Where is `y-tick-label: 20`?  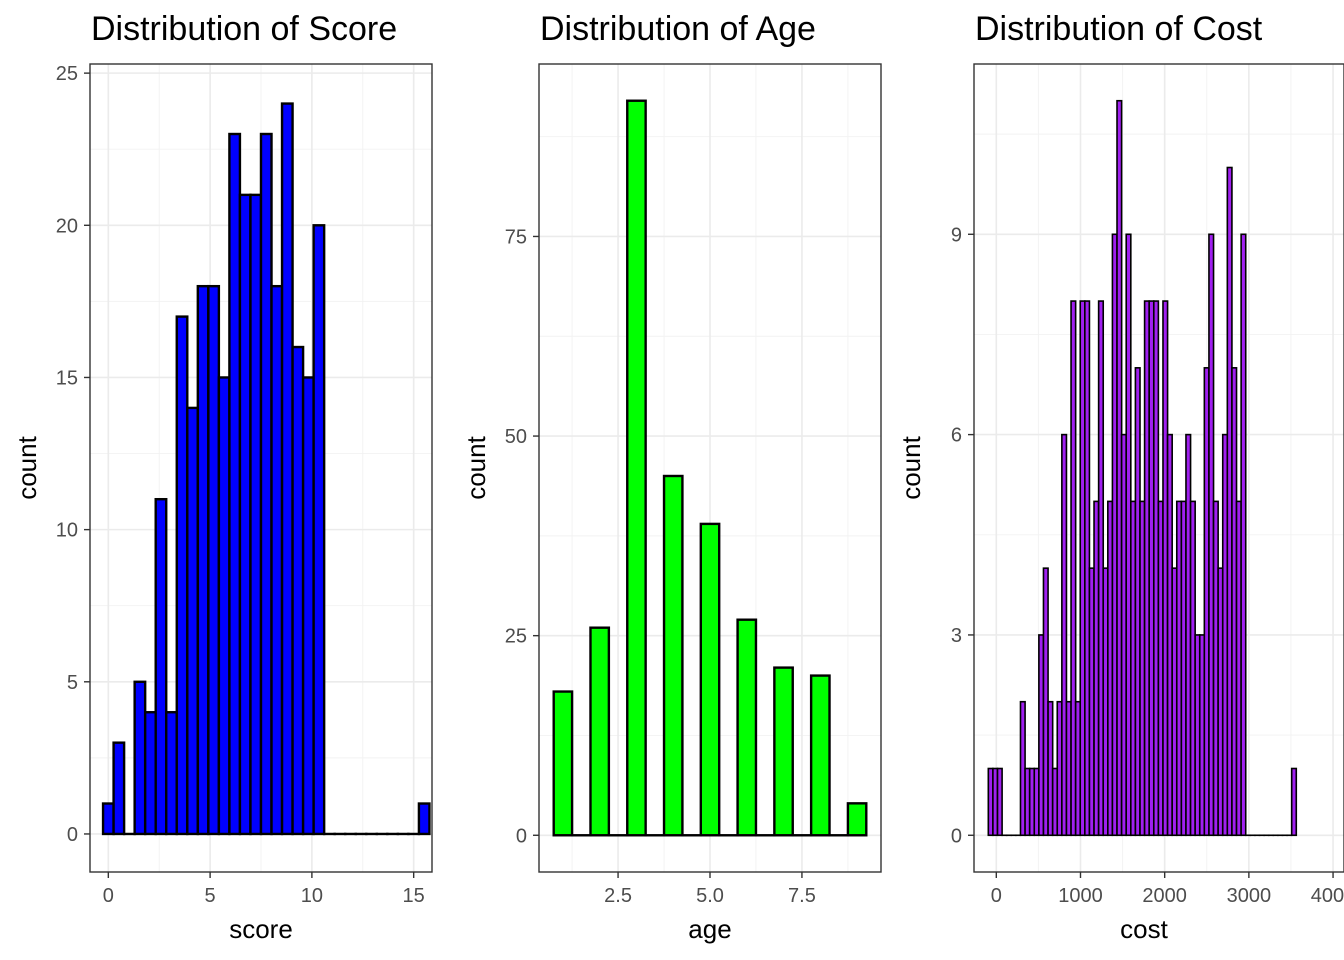 y-tick-label: 20 is located at coordinates (67, 226).